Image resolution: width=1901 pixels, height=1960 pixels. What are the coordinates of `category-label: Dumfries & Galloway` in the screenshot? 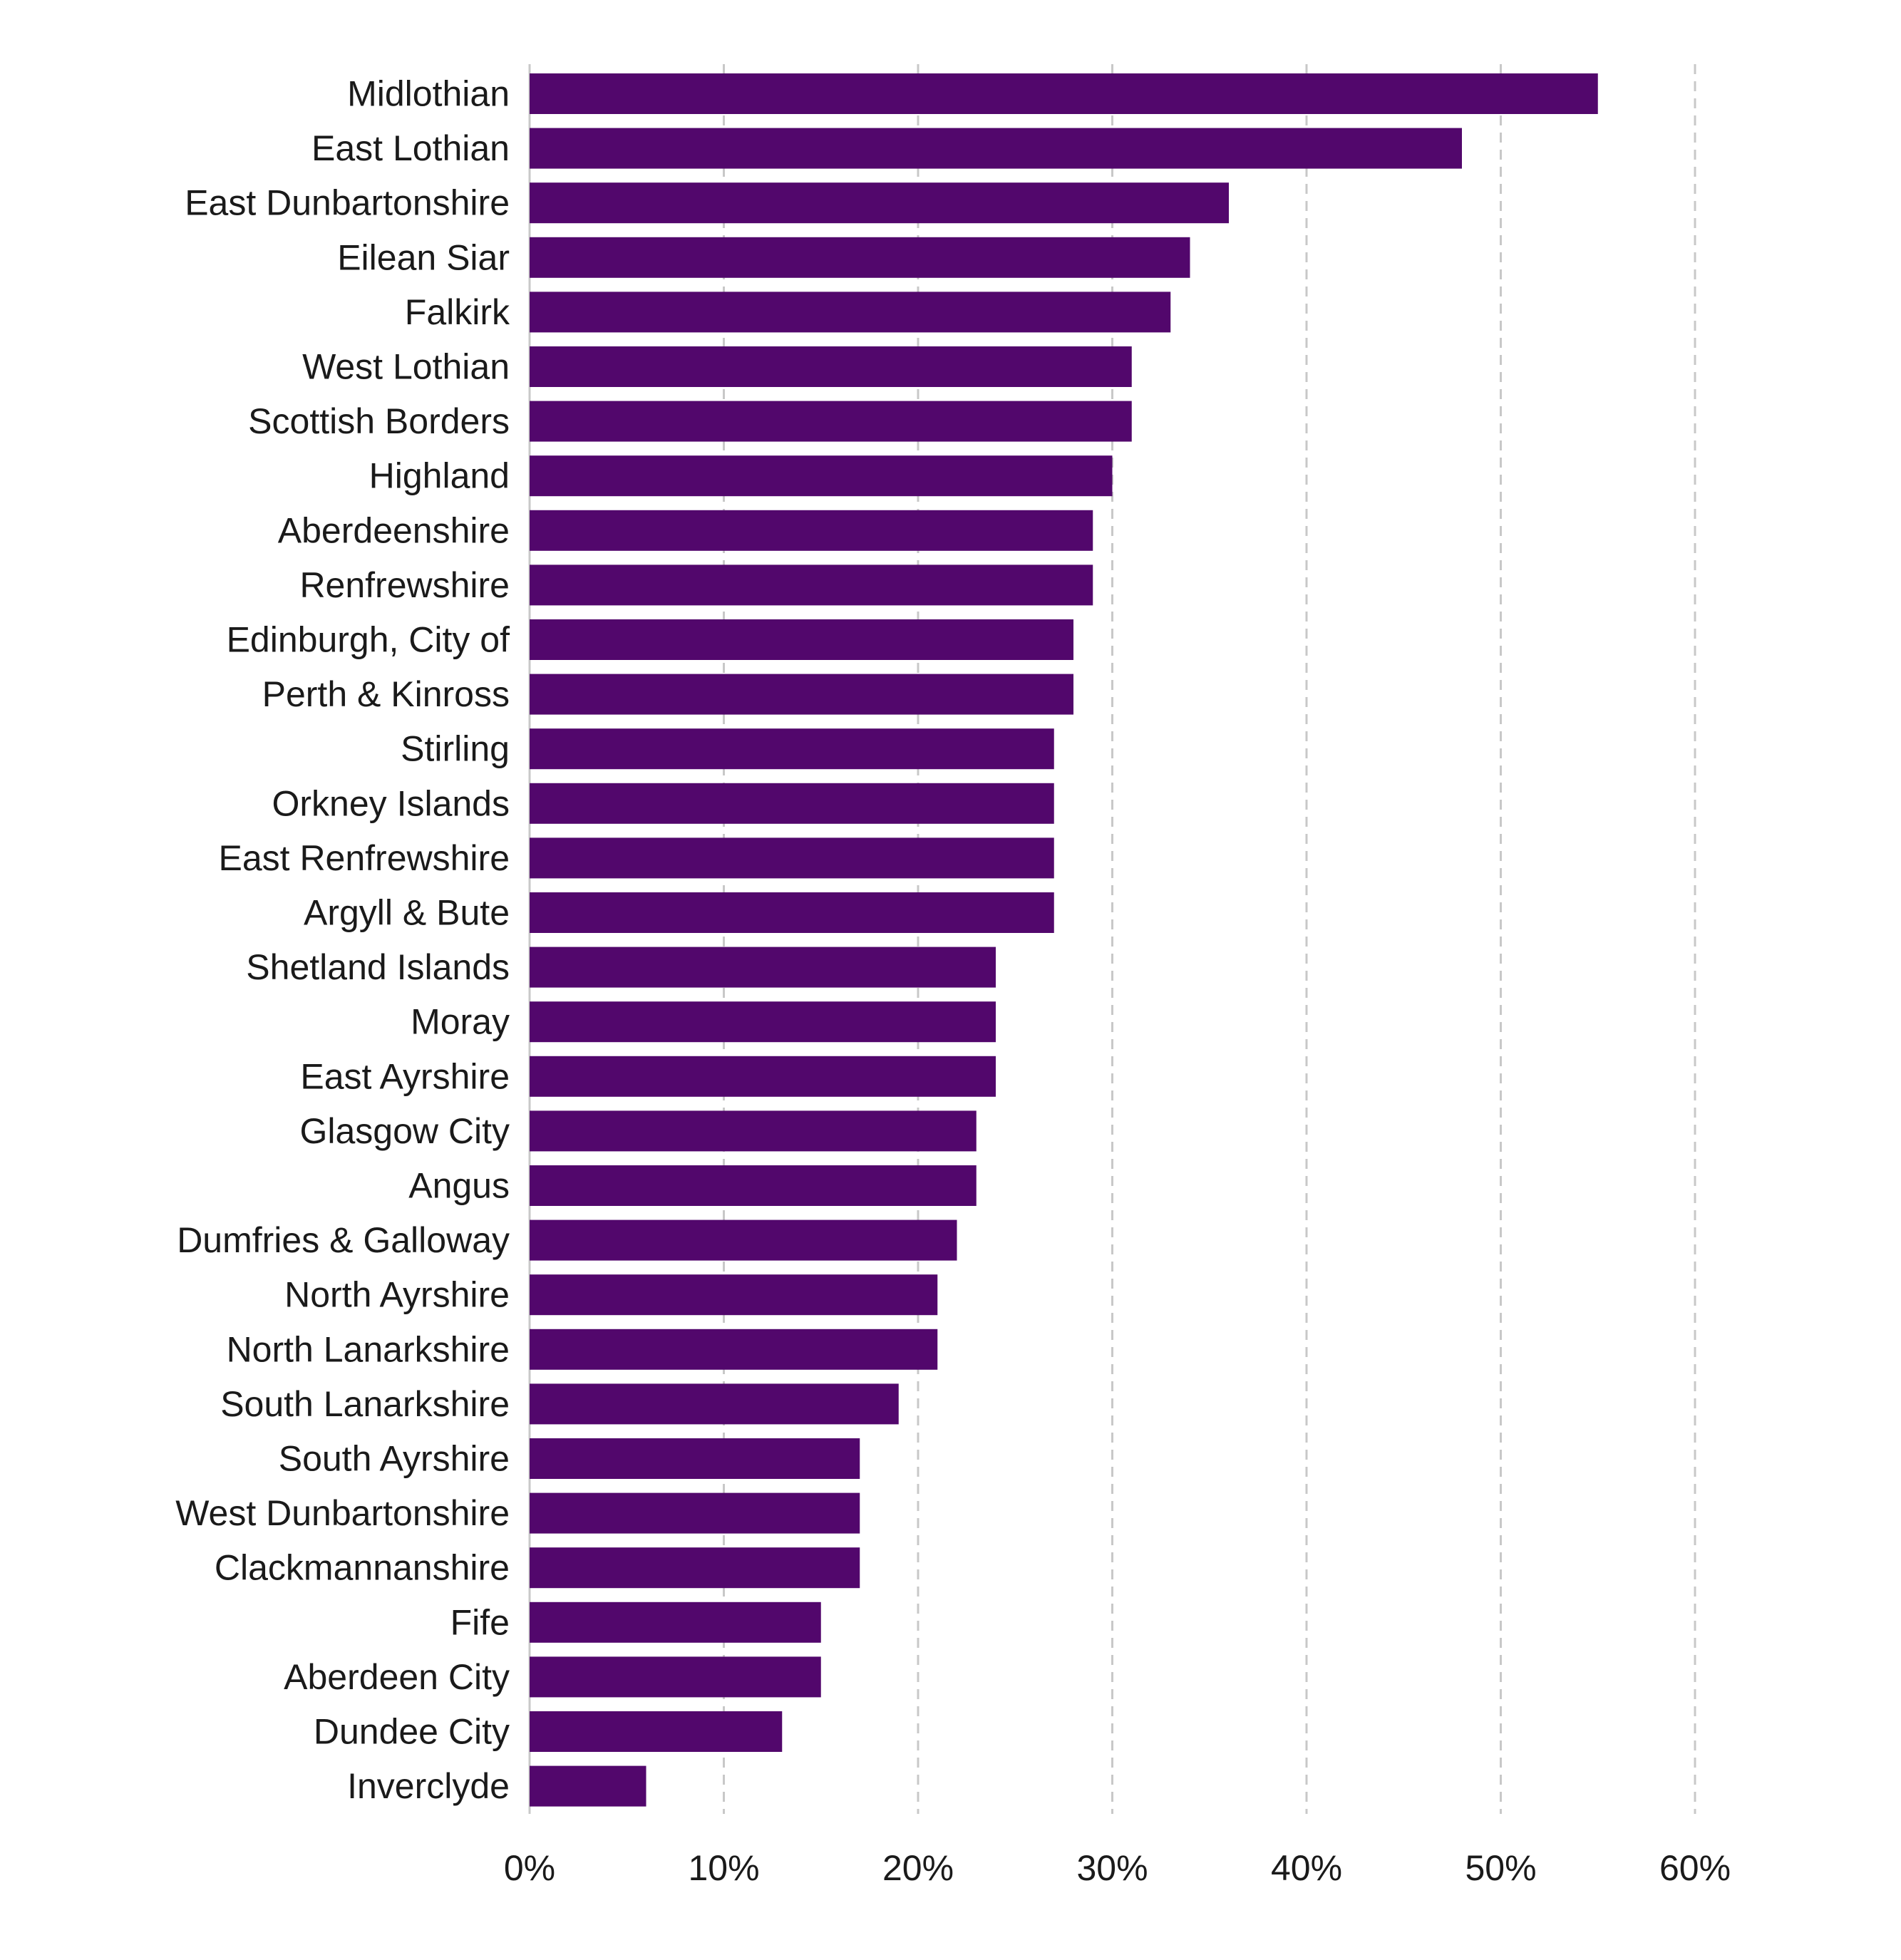 It's located at (343, 1240).